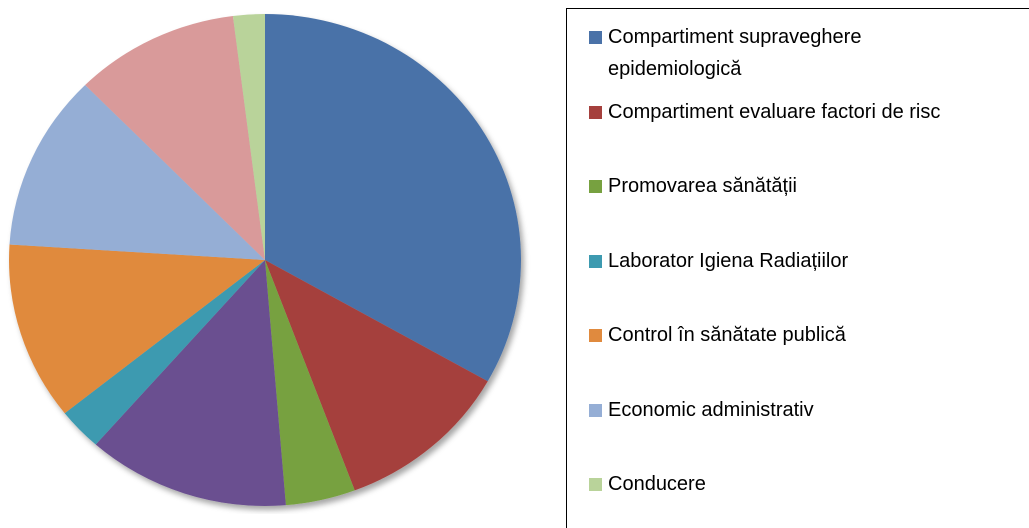  I want to click on legend-item: Compartiment supraveghere epidemiologică, so click(799, 53).